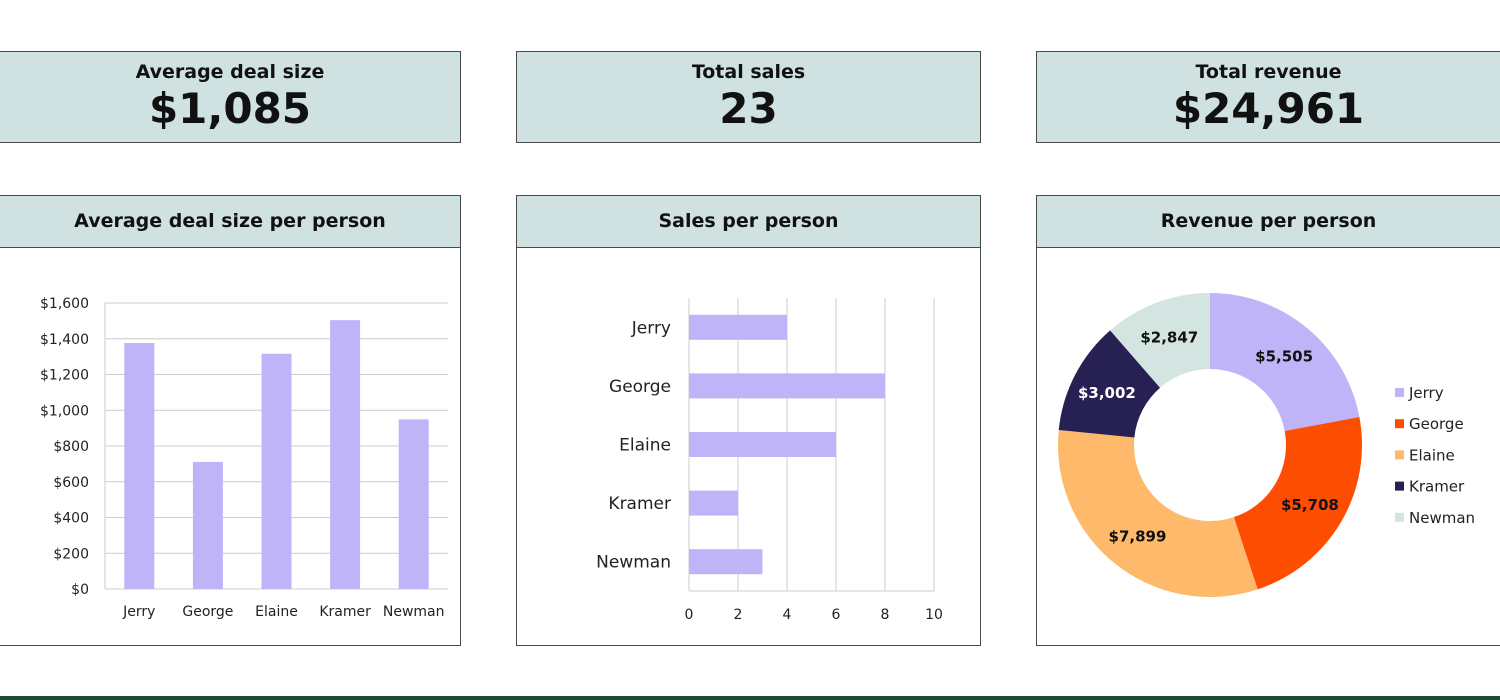  Describe the element at coordinates (345, 612) in the screenshot. I see `x-tick-label: Kramer` at that location.